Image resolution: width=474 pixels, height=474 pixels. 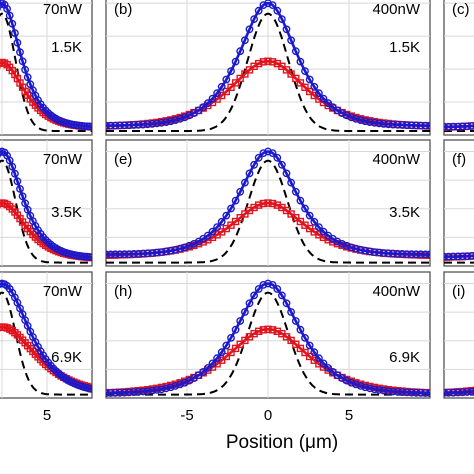 What do you see at coordinates (459, 159) in the screenshot?
I see `panel-label: (f)` at bounding box center [459, 159].